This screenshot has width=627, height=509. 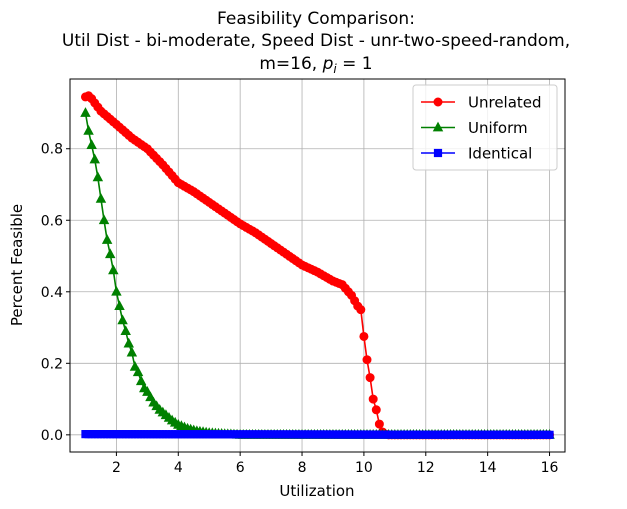 I want to click on legend-label: Unrelated, so click(x=505, y=103).